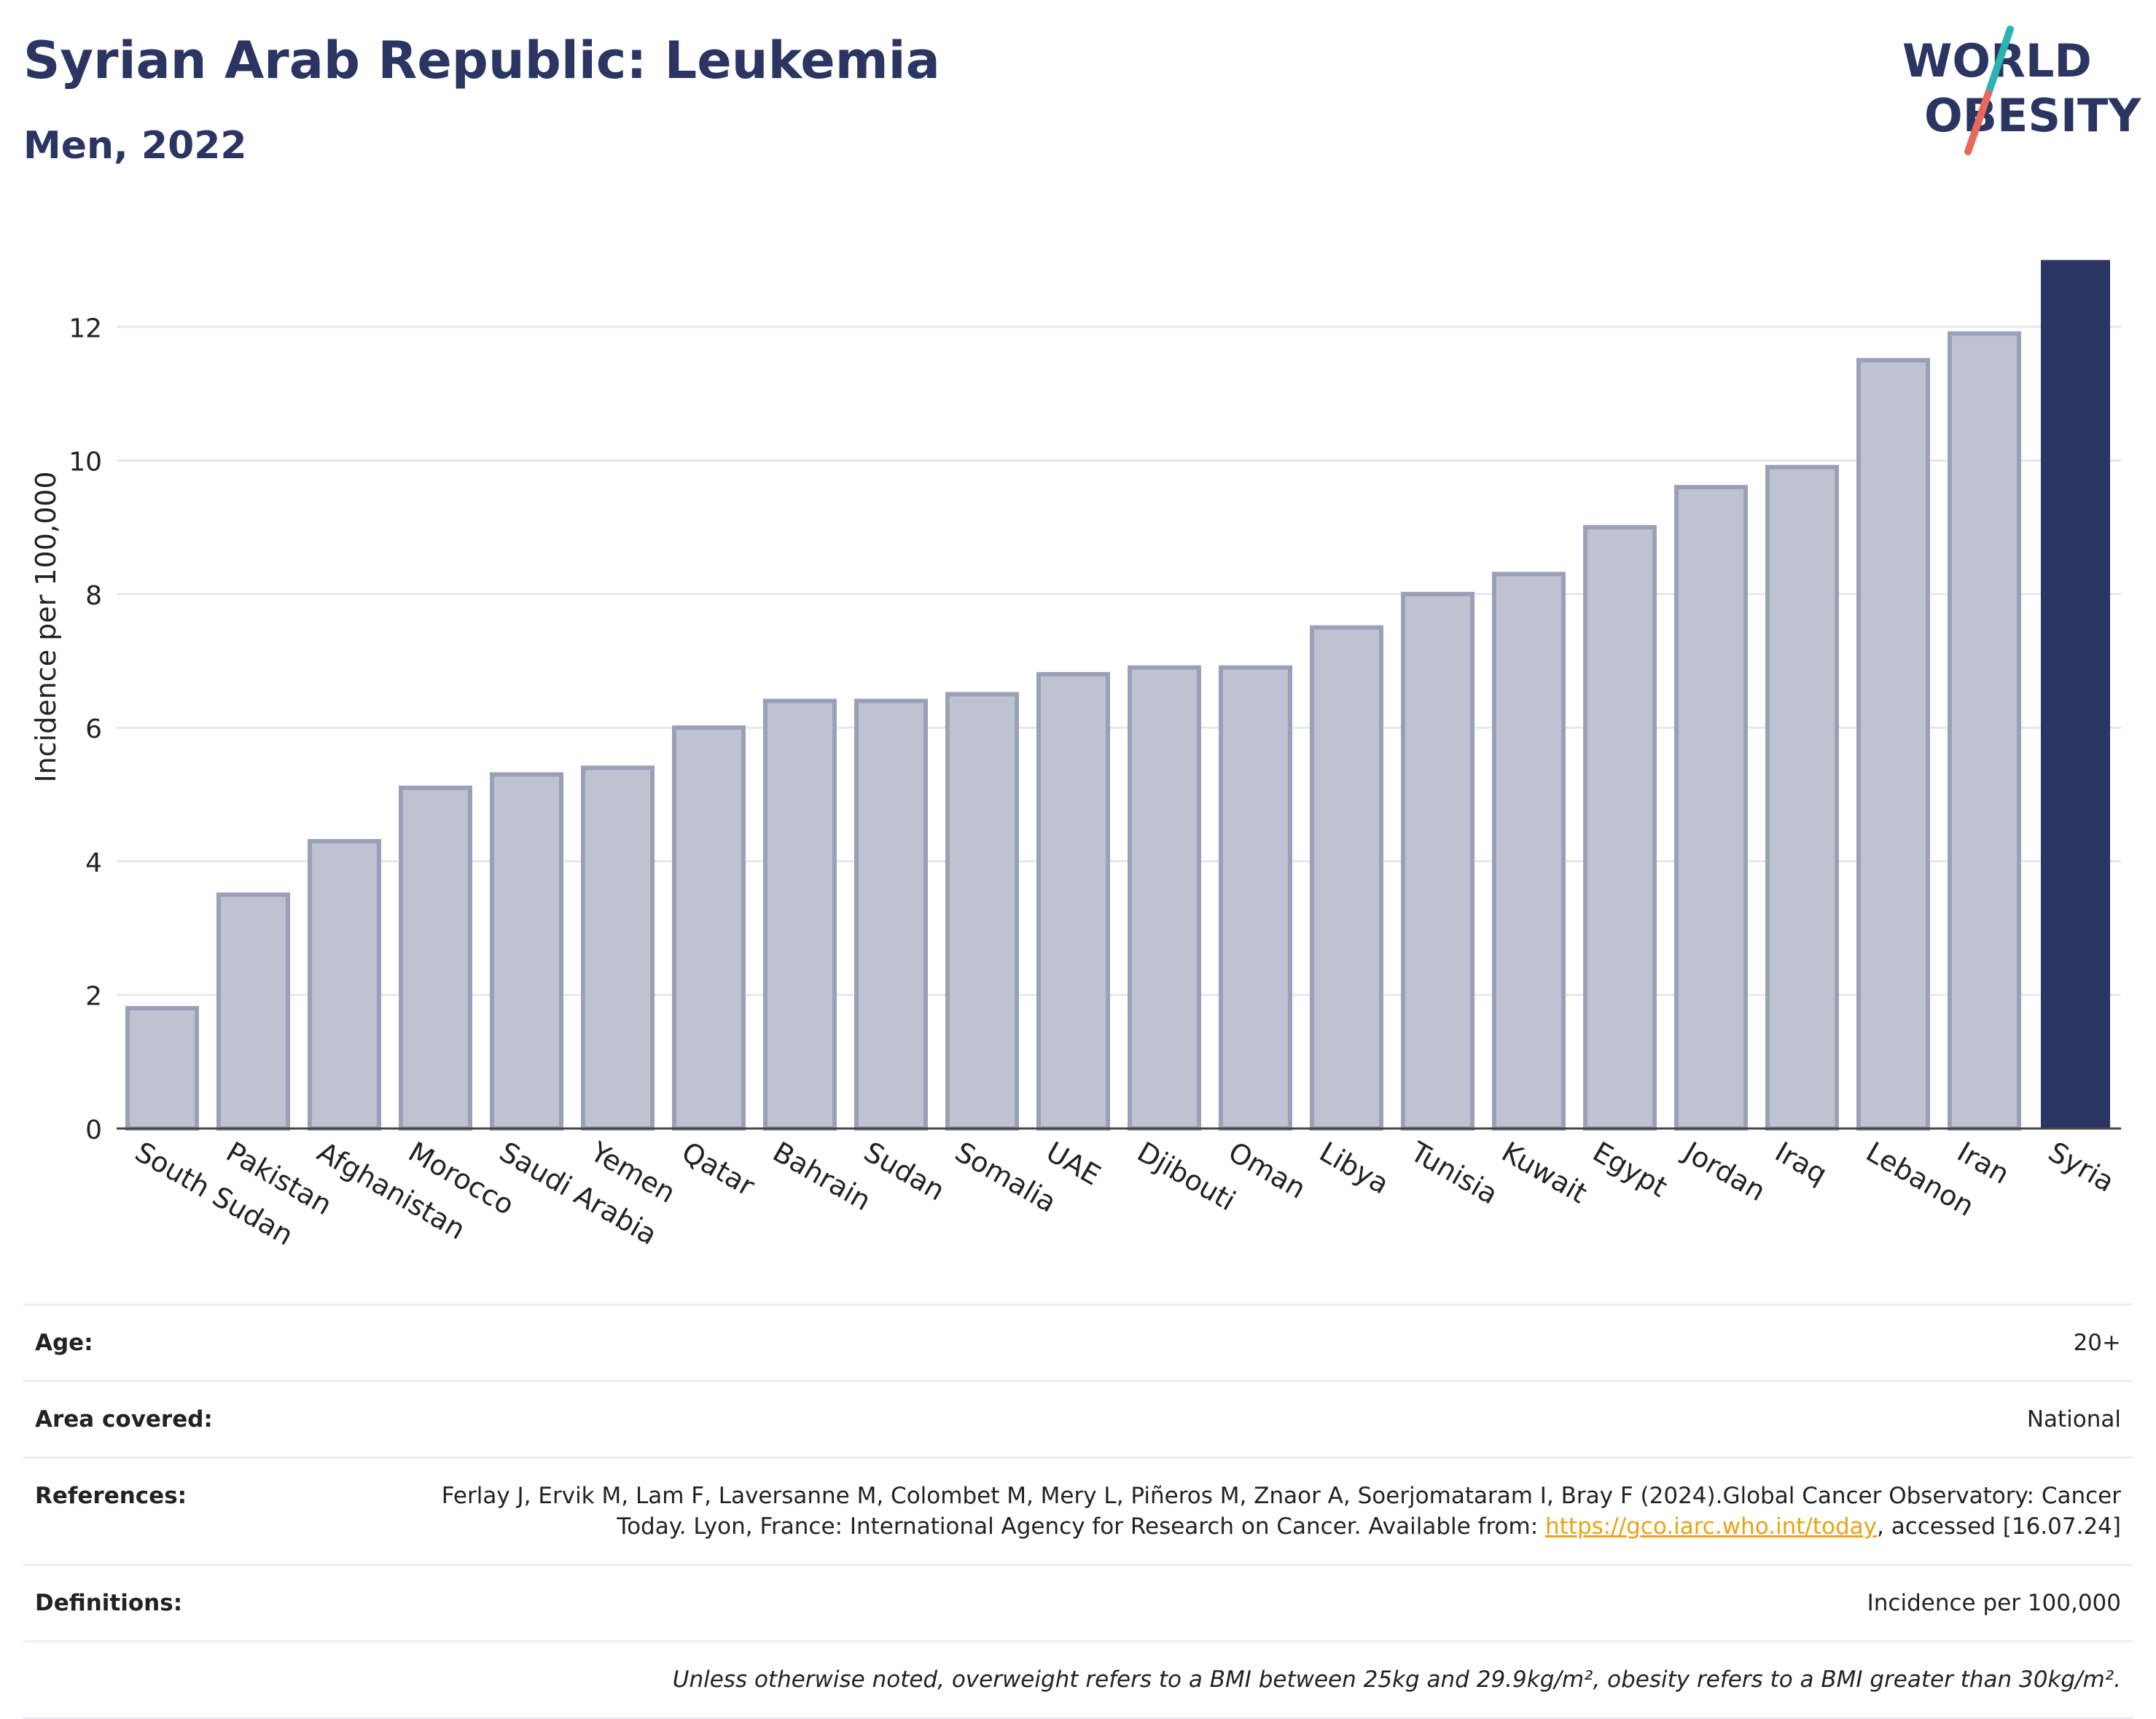 This screenshot has width=2156, height=1719. Describe the element at coordinates (94, 1130) in the screenshot. I see `y-tick-label: 0` at that location.